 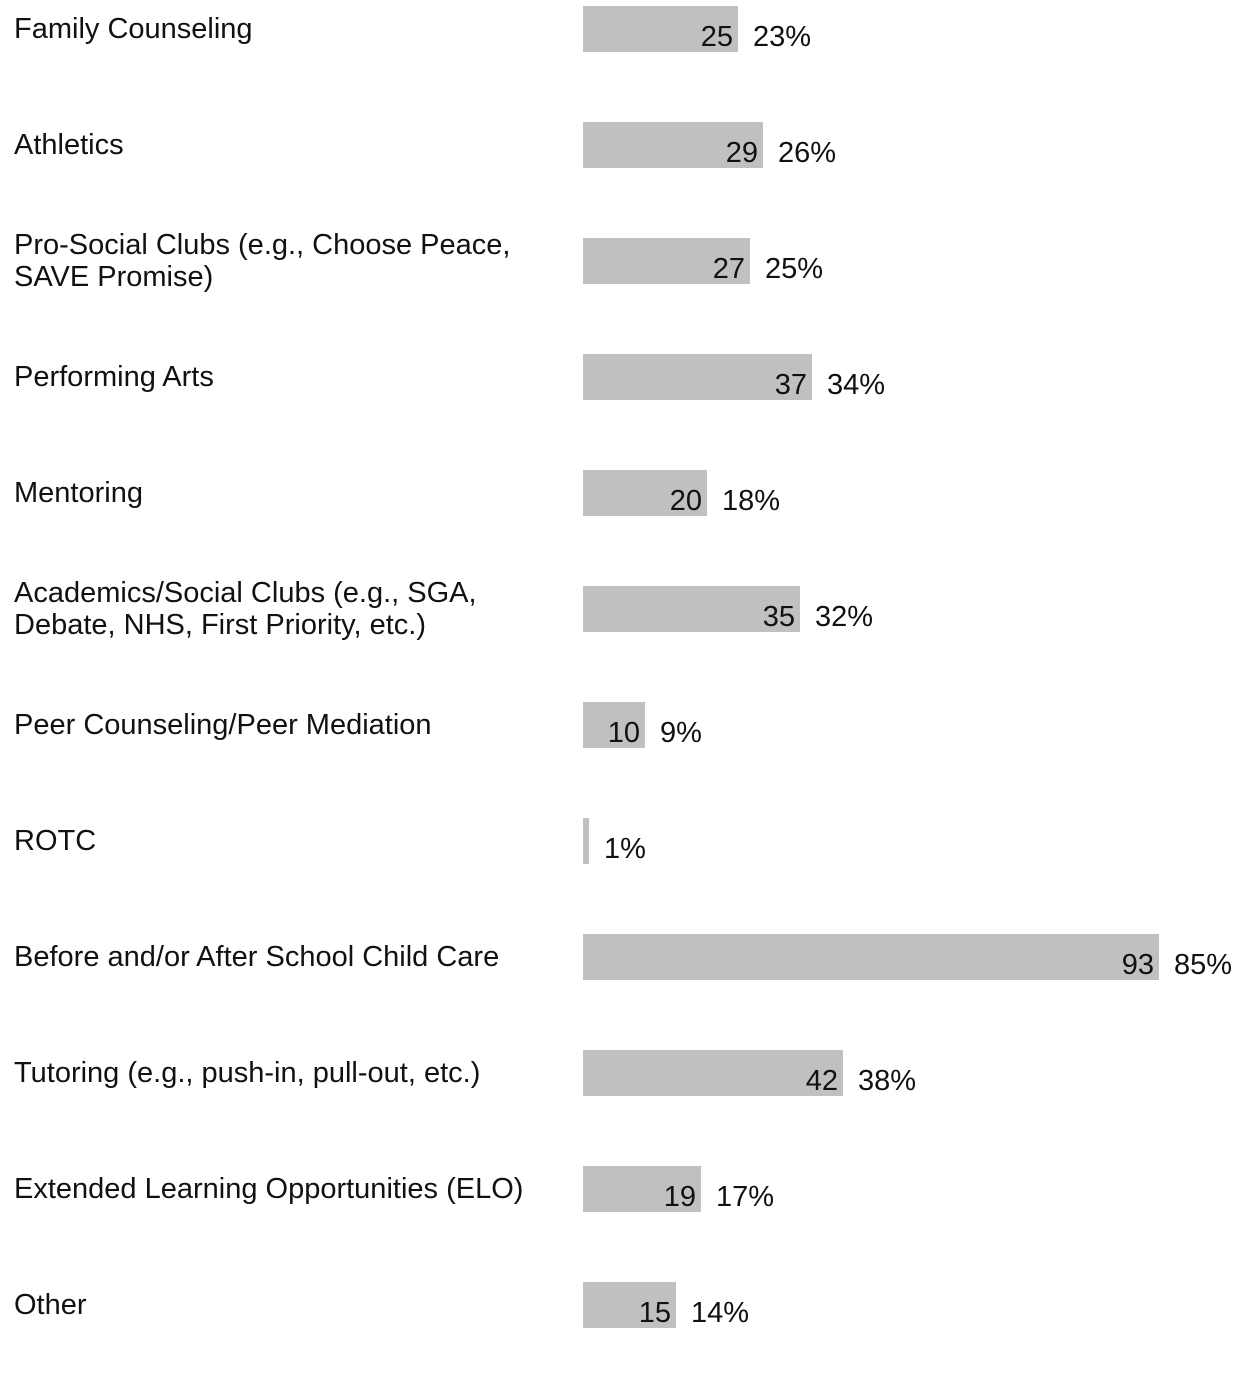 What do you see at coordinates (78, 493) in the screenshot?
I see `category-label: Mentoring` at bounding box center [78, 493].